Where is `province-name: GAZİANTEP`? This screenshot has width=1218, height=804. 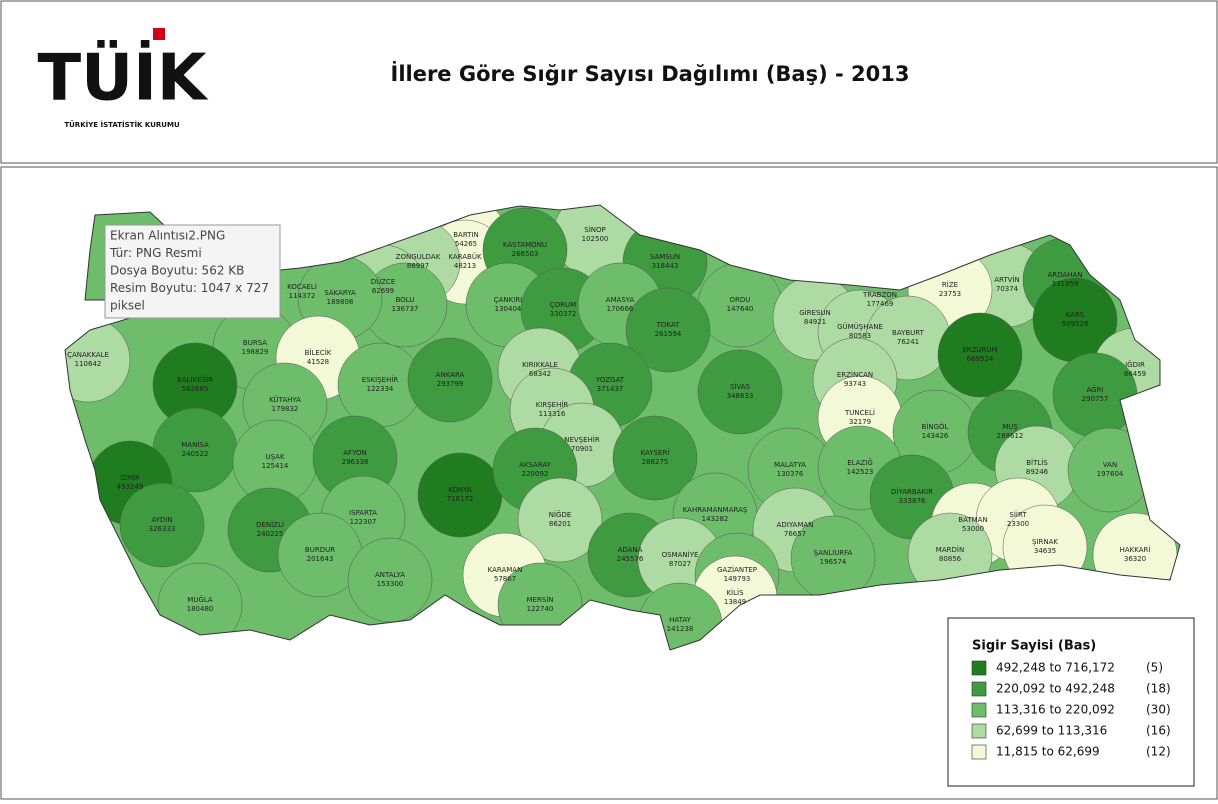
province-name: GAZİANTEP is located at coordinates (737, 569).